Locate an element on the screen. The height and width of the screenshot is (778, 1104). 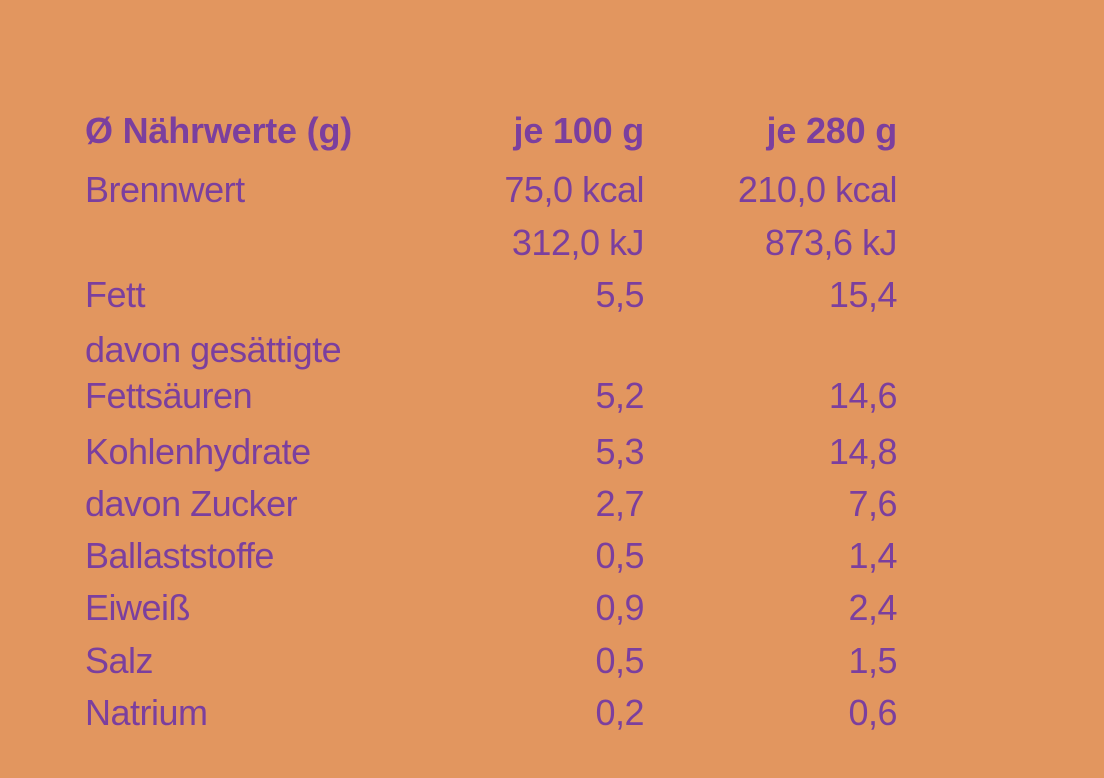
row-value-100g: 0,9 is located at coordinates (619, 607).